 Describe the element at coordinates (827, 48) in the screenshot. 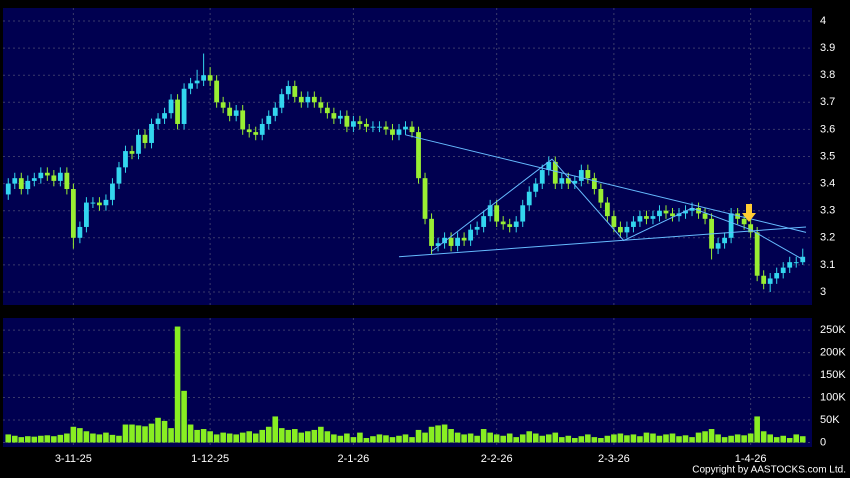

I see `y-tick-label: 3.9` at that location.